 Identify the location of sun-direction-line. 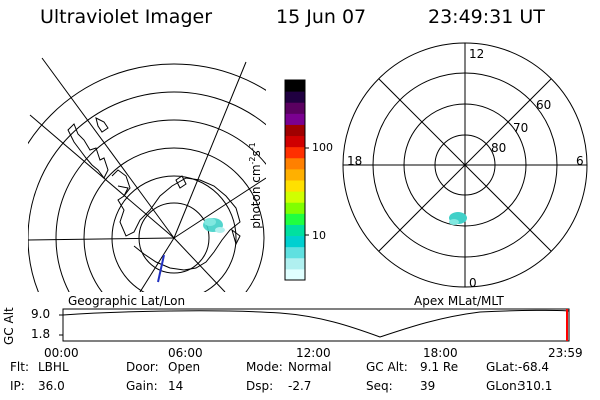
(161, 268).